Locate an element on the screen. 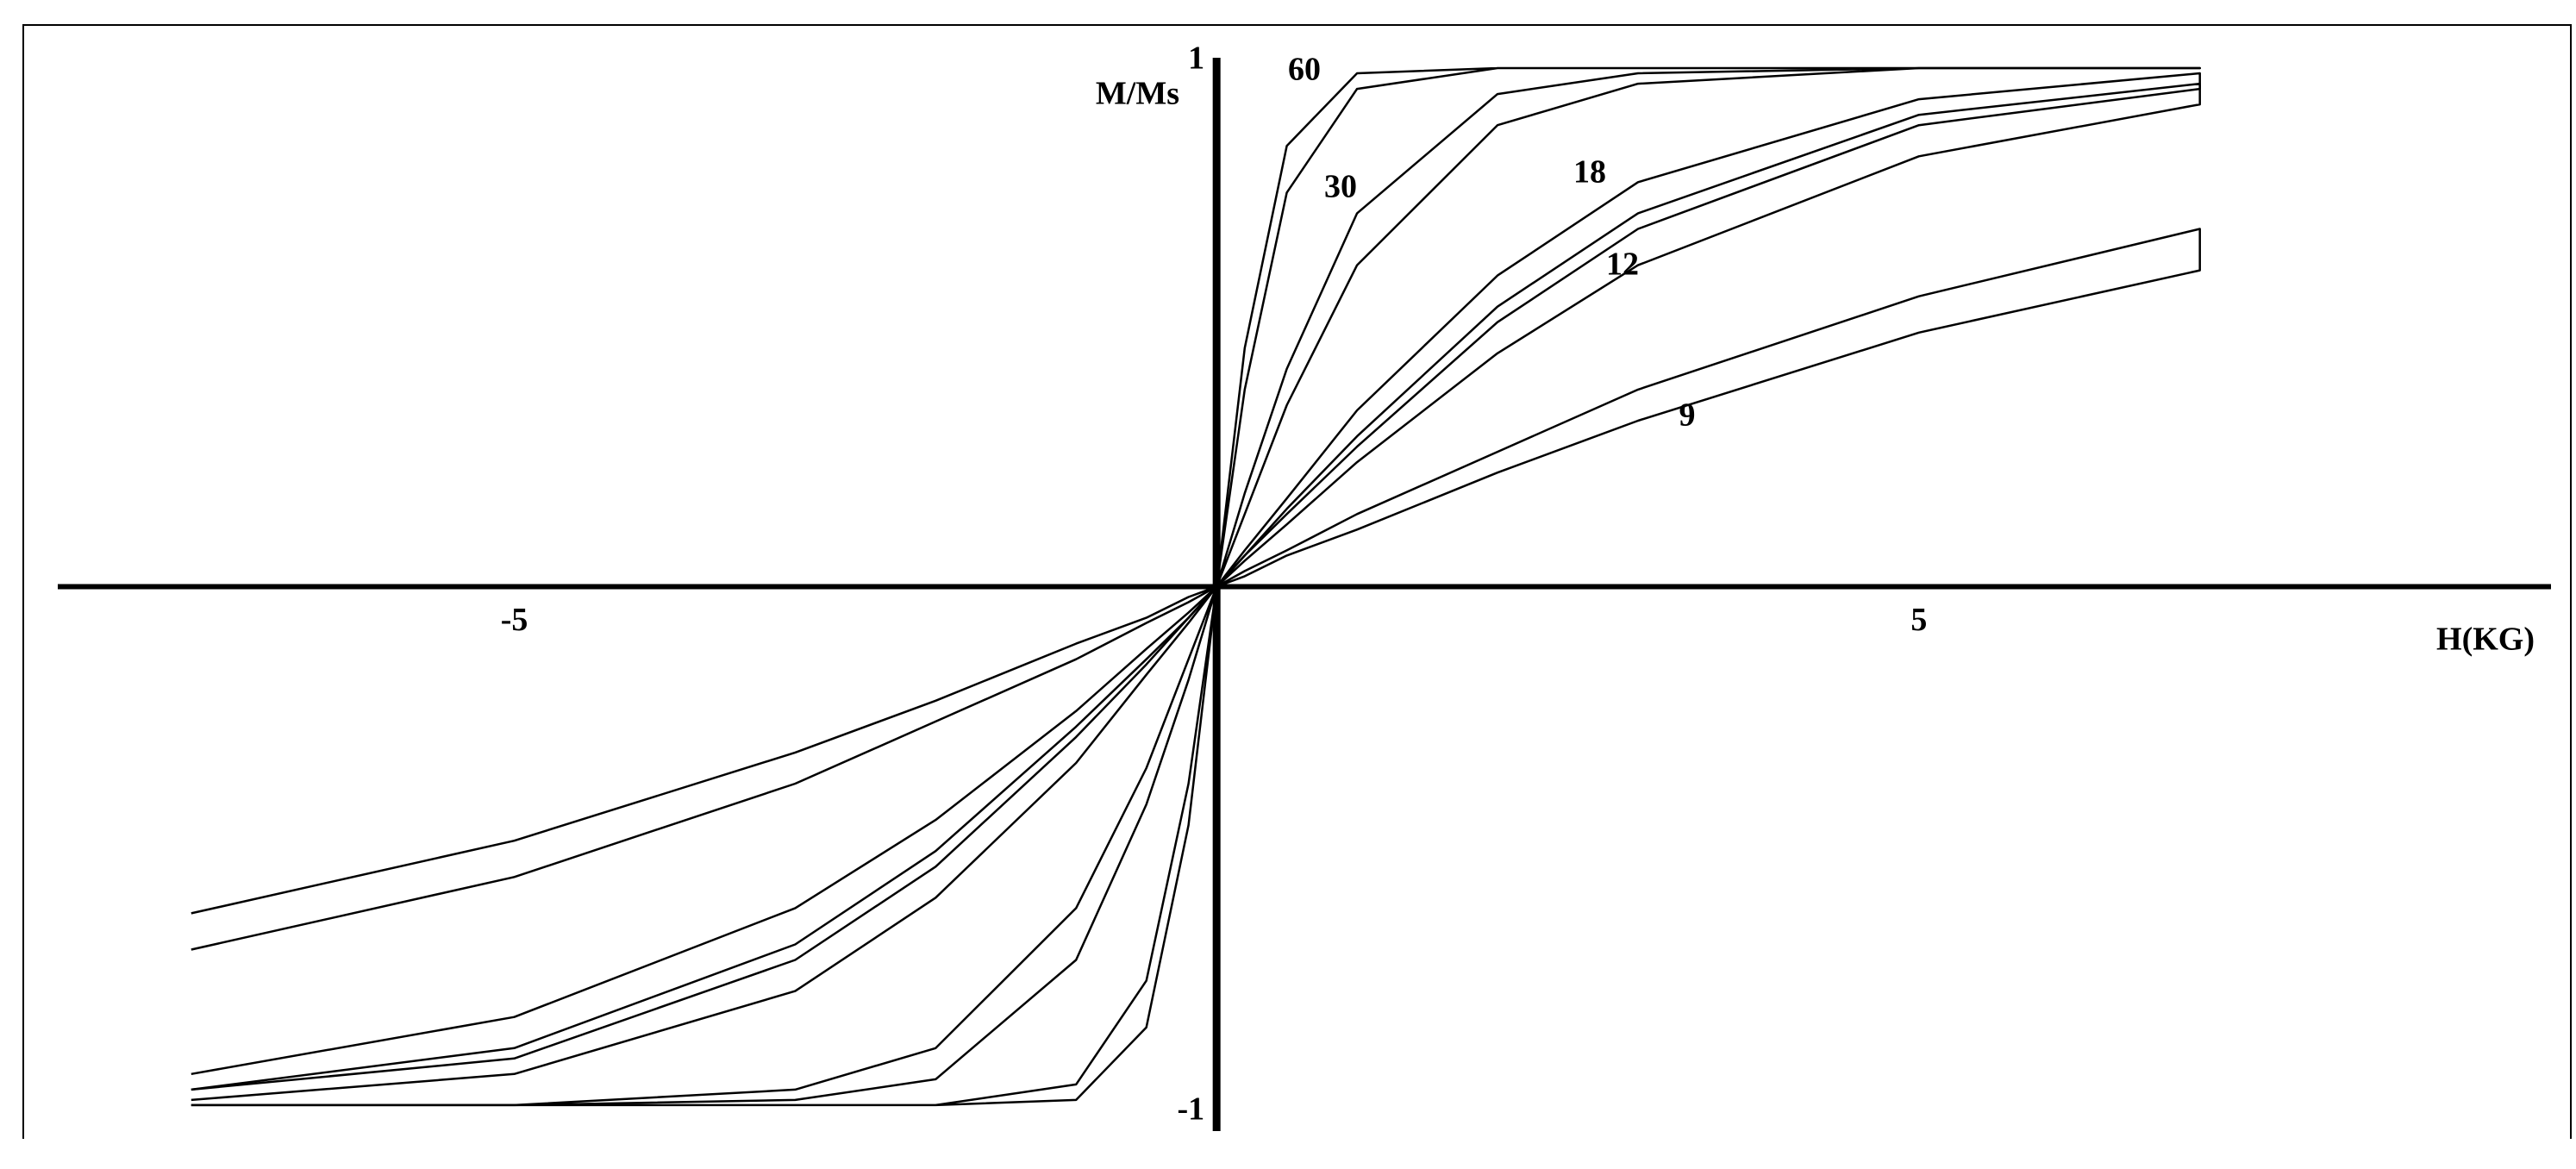 The width and height of the screenshot is (2576, 1169). x-tick-label: -5 is located at coordinates (514, 620).